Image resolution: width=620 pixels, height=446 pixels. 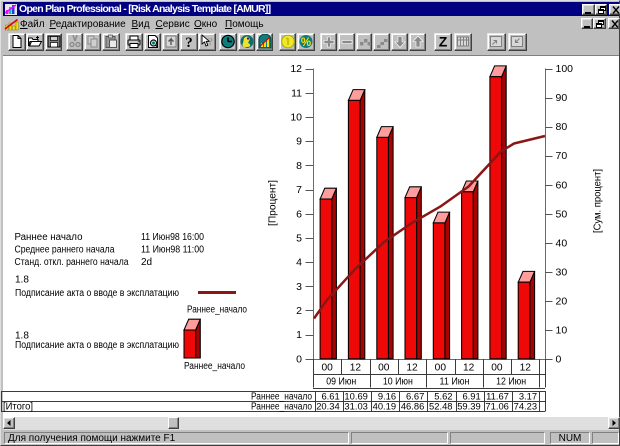 What do you see at coordinates (299, 335) in the screenshot?
I see `svg-text: 1` at bounding box center [299, 335].